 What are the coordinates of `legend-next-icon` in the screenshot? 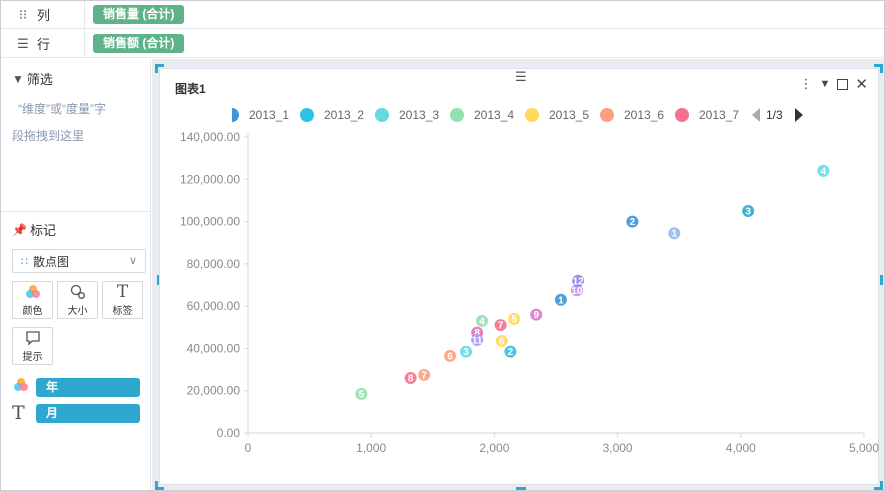 It's located at (799, 115).